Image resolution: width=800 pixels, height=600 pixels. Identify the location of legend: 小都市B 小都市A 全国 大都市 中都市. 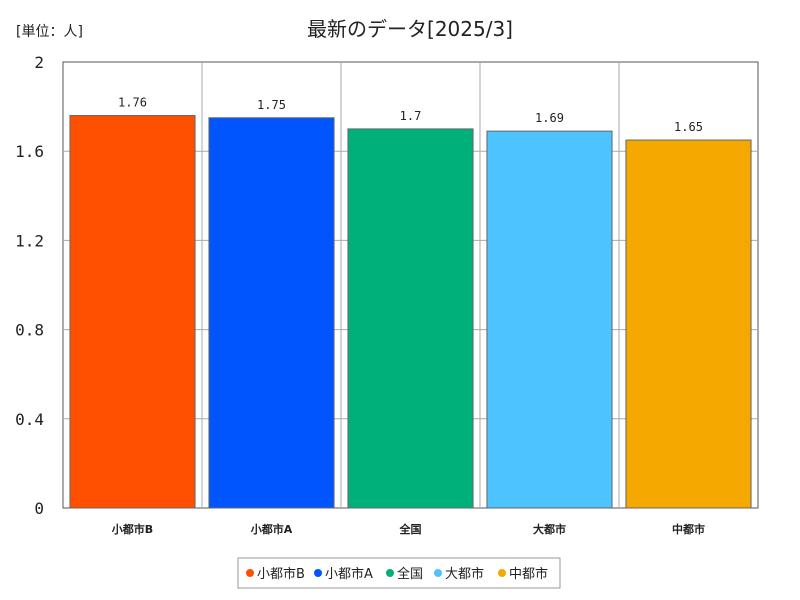
(397, 574).